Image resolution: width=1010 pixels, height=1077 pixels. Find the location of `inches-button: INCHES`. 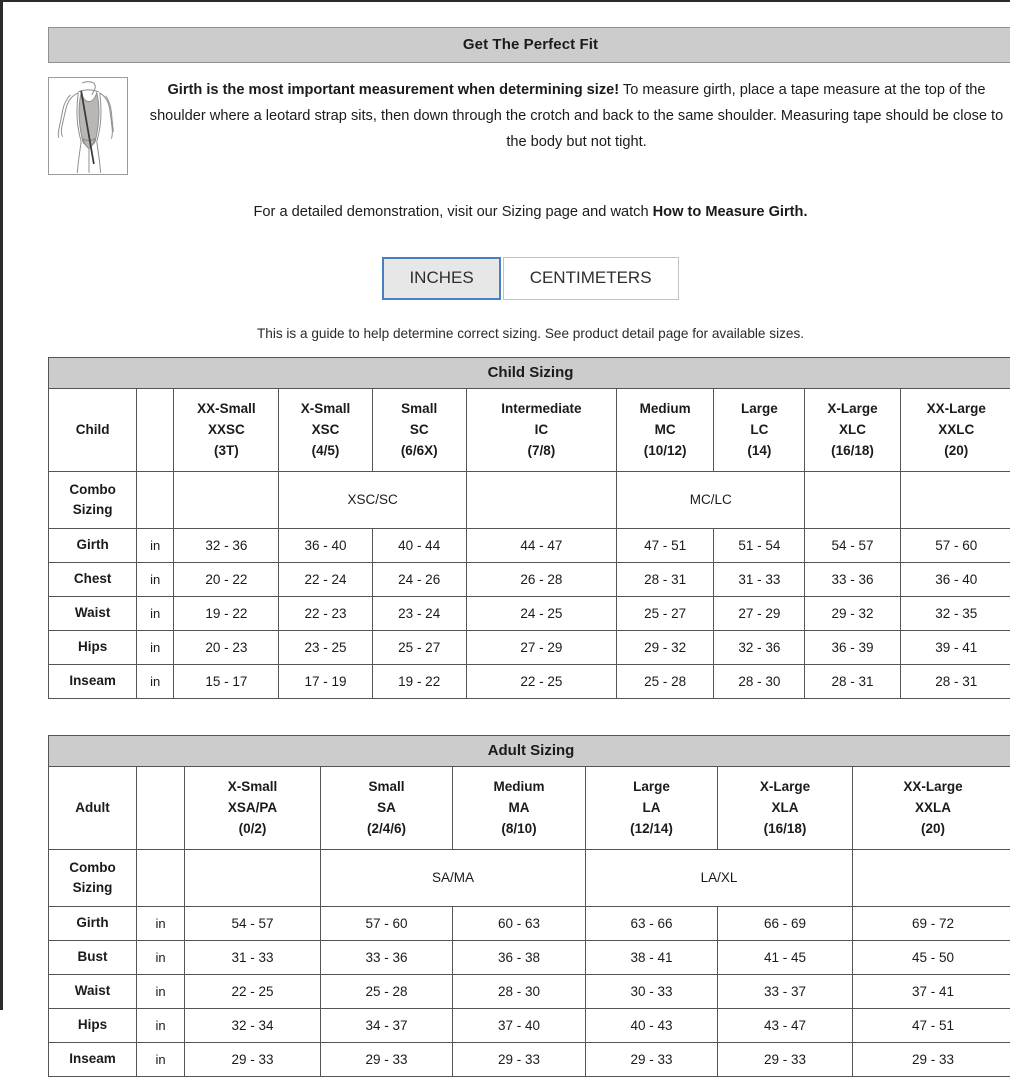

inches-button: INCHES is located at coordinates (441, 278).